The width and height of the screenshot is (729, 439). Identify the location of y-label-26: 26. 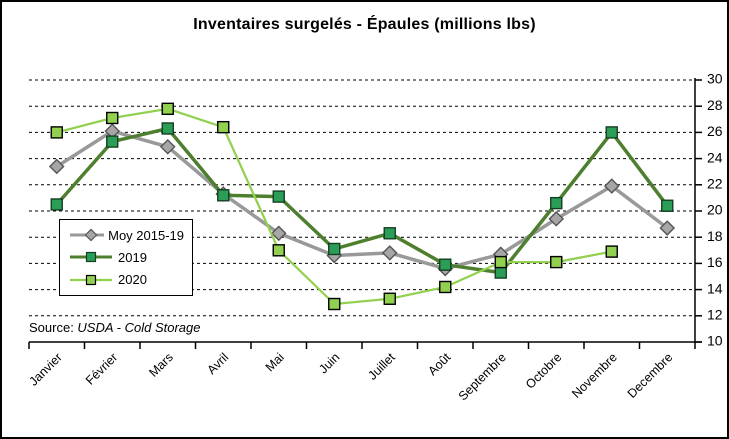
(715, 131).